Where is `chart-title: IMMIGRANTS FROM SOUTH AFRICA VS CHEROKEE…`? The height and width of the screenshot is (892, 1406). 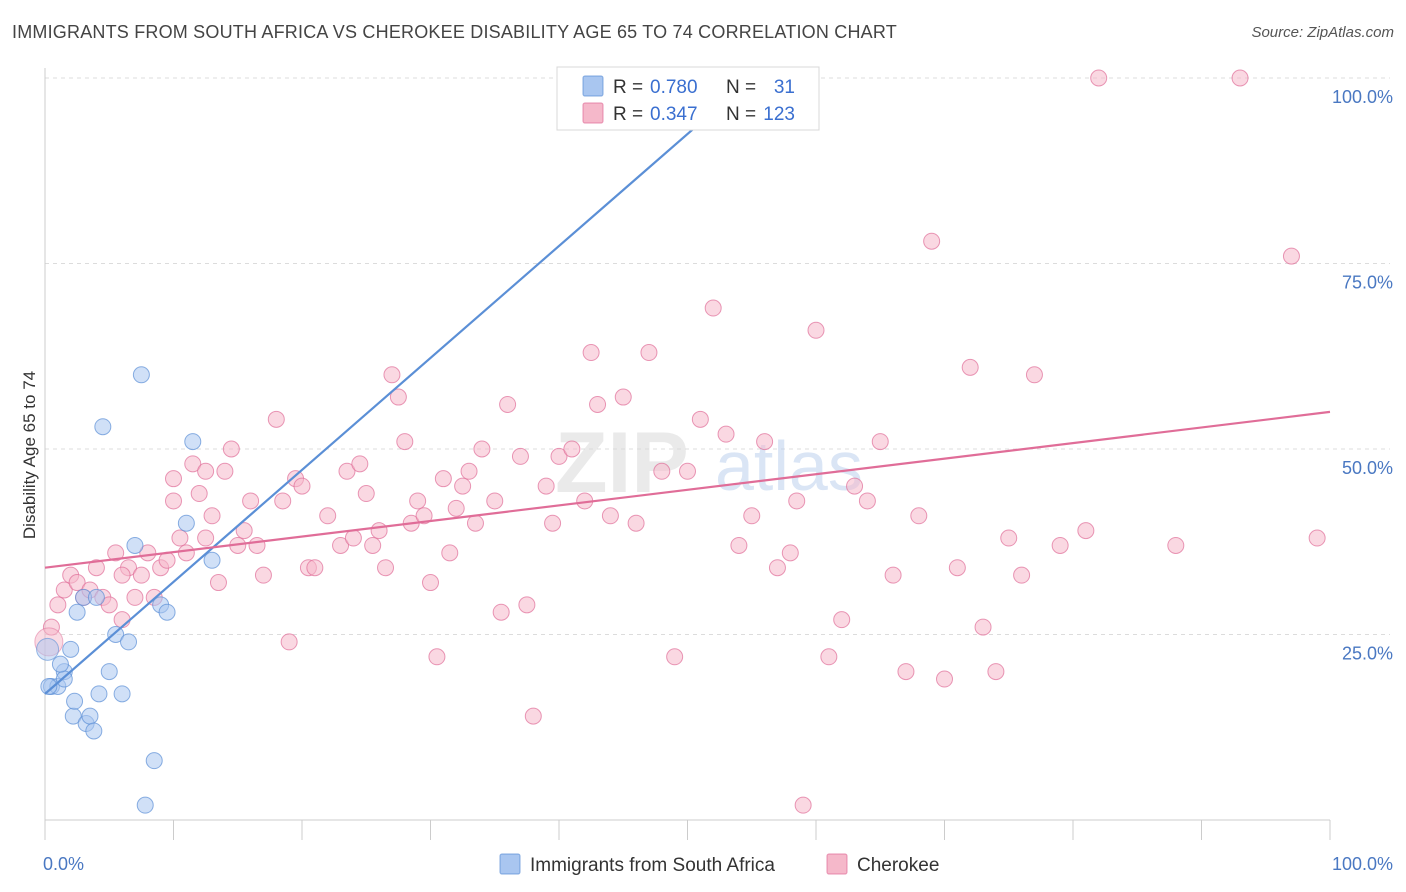 chart-title: IMMIGRANTS FROM SOUTH AFRICA VS CHEROKEE… is located at coordinates (454, 32).